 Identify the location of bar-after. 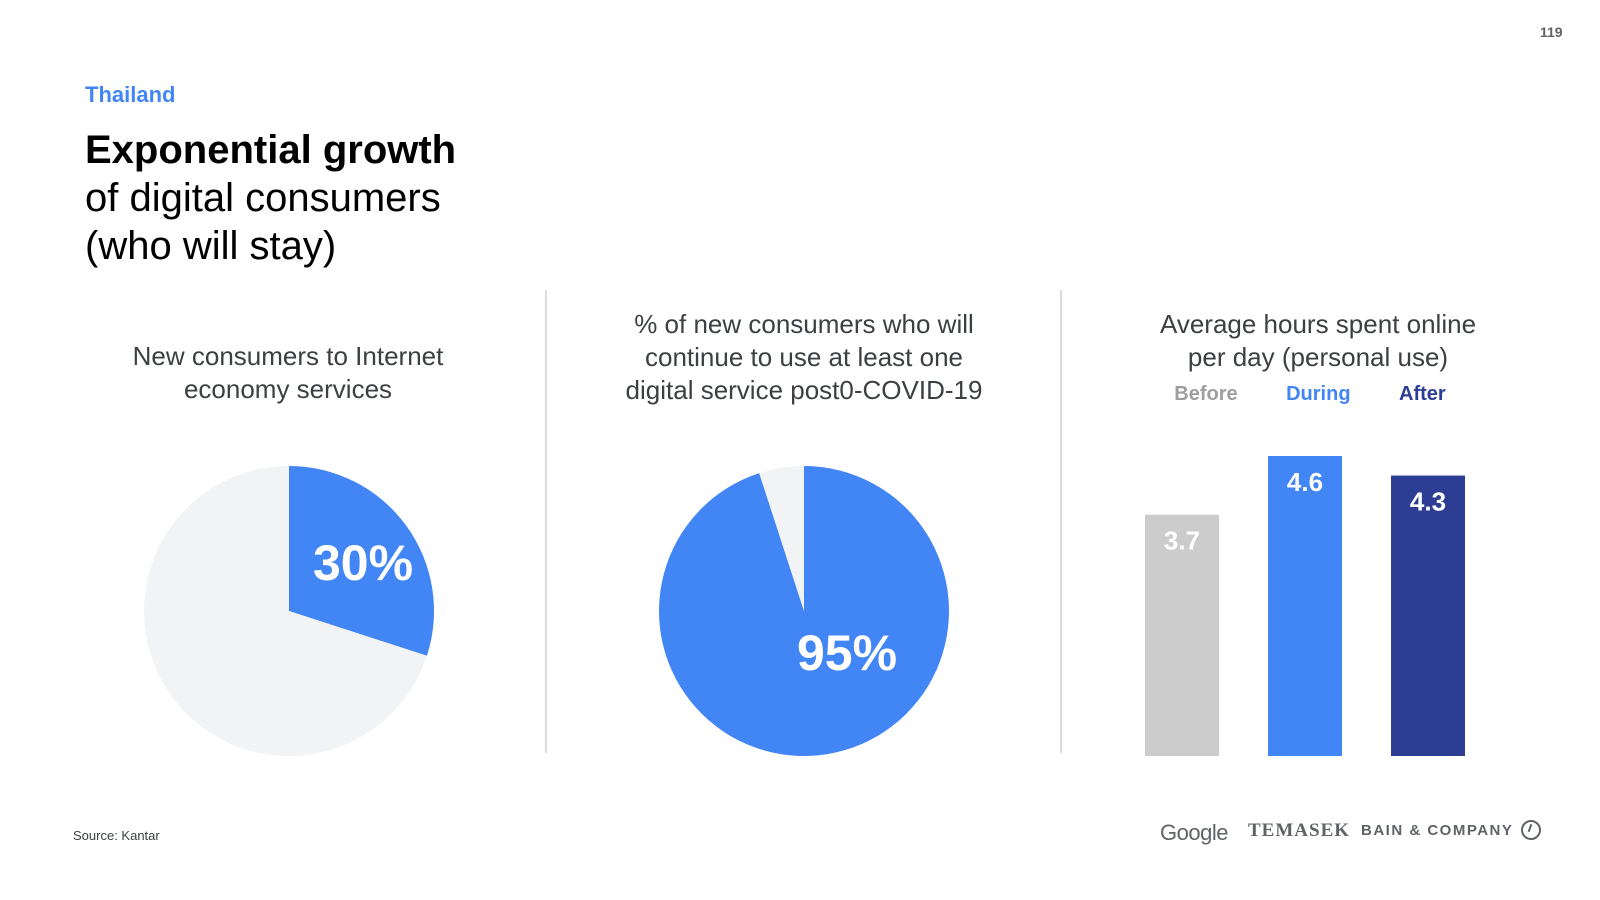
(1428, 615).